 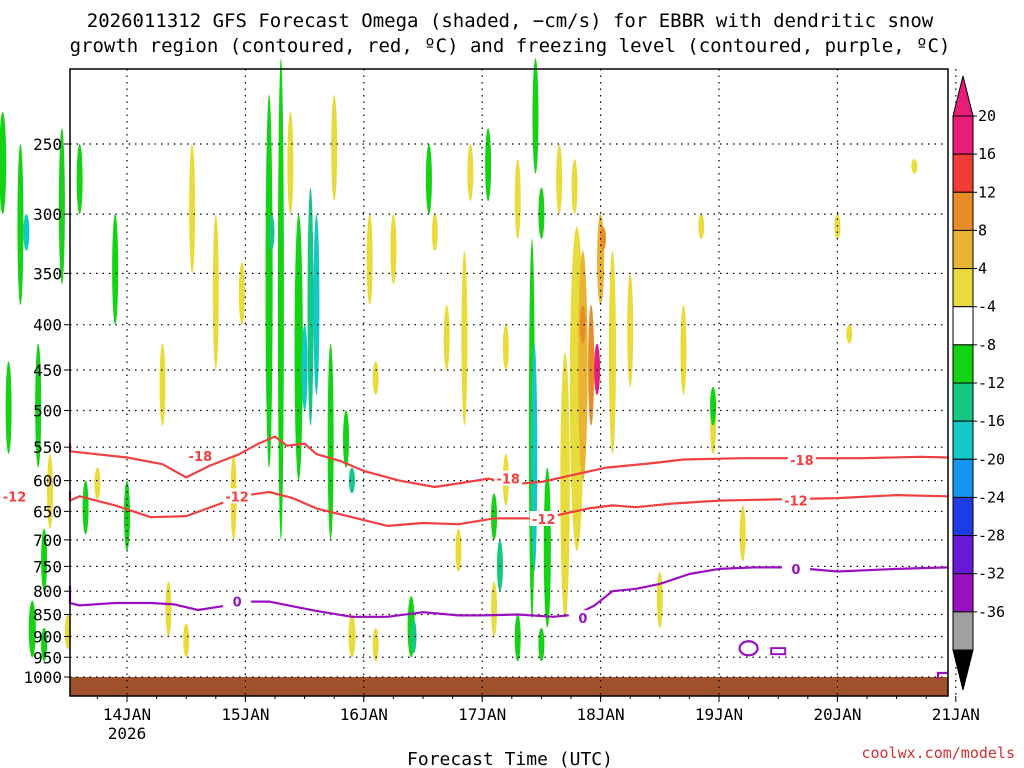 I want to click on y-tick-label-950: 950, so click(x=47, y=657).